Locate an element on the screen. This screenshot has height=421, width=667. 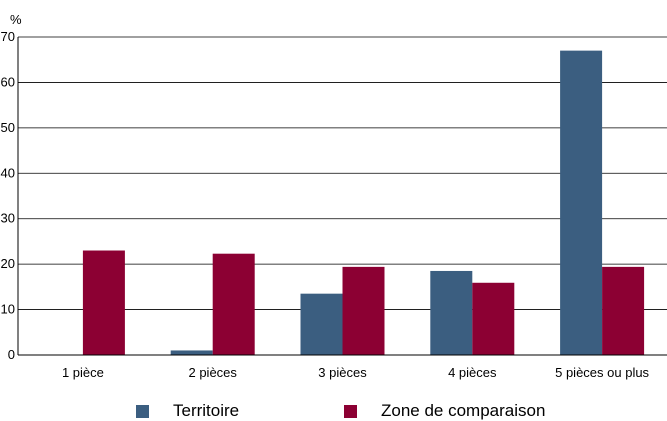
legend-label-zone-de-comparaison: Zone de comparaison is located at coordinates (463, 410).